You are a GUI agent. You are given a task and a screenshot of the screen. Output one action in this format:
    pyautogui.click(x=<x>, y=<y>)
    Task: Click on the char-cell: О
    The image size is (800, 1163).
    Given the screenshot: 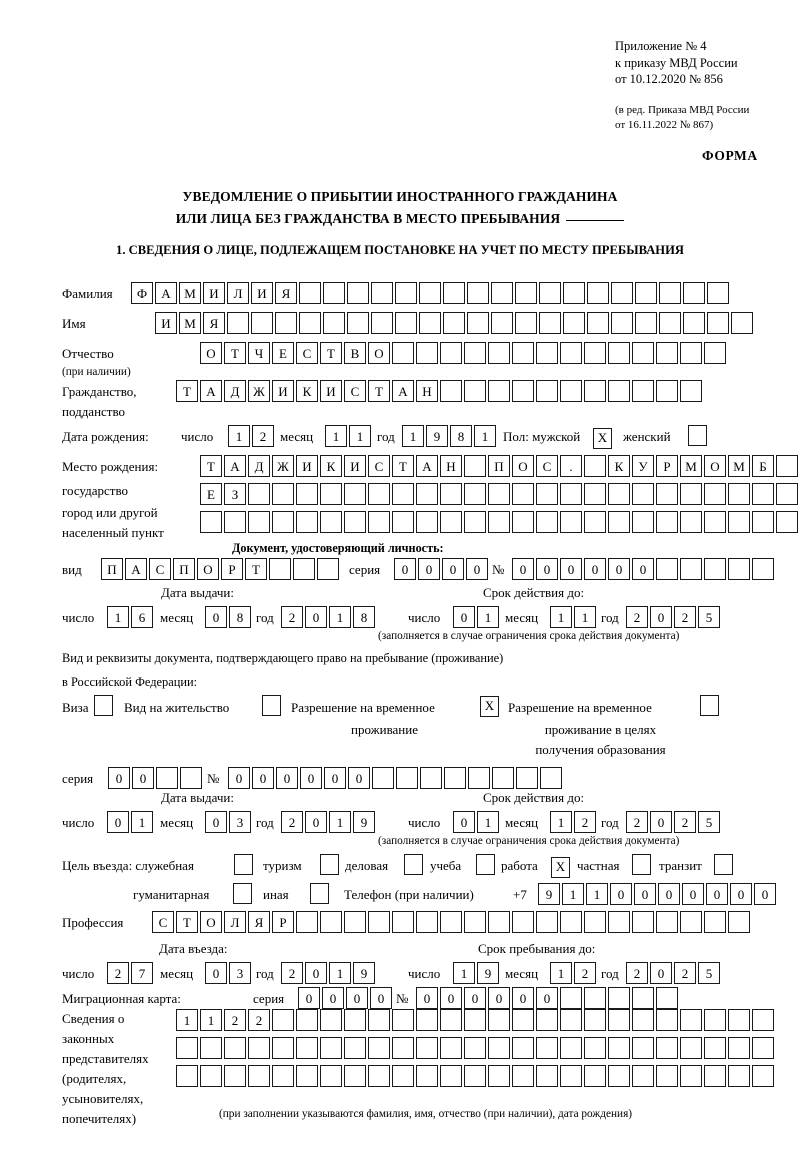 What is the action you would take?
    pyautogui.click(x=523, y=466)
    